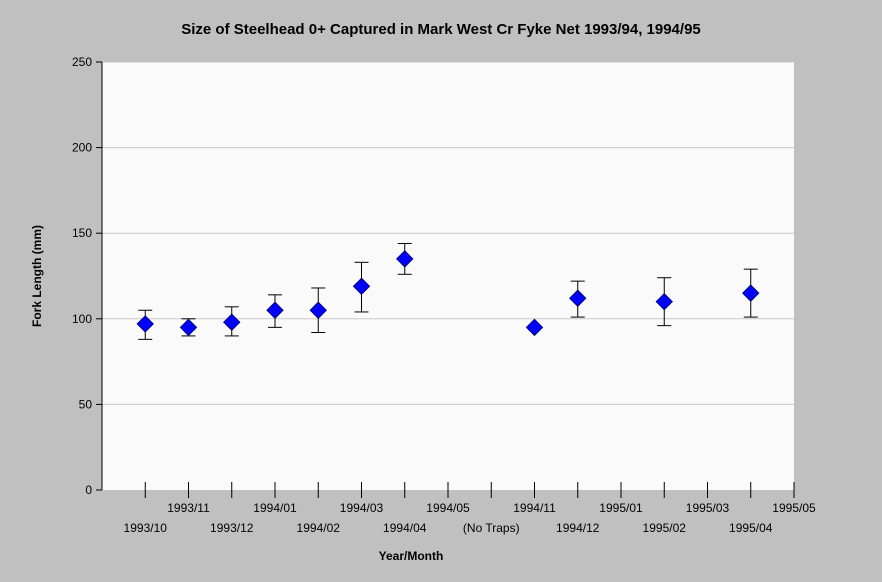 This screenshot has height=582, width=882. I want to click on x-tick-label: 1995/02, so click(665, 528).